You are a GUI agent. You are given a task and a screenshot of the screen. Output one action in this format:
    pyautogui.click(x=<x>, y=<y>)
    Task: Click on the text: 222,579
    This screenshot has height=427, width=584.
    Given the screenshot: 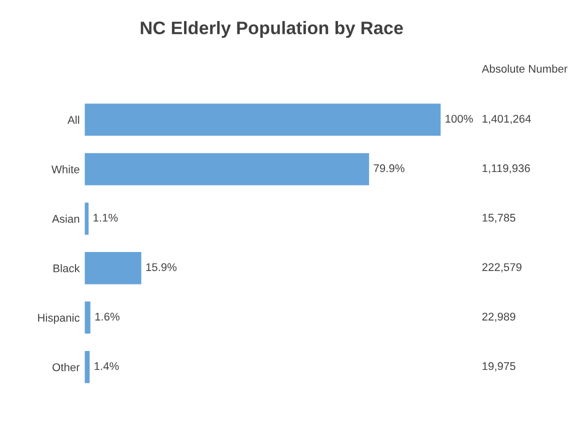 What is the action you would take?
    pyautogui.click(x=502, y=267)
    